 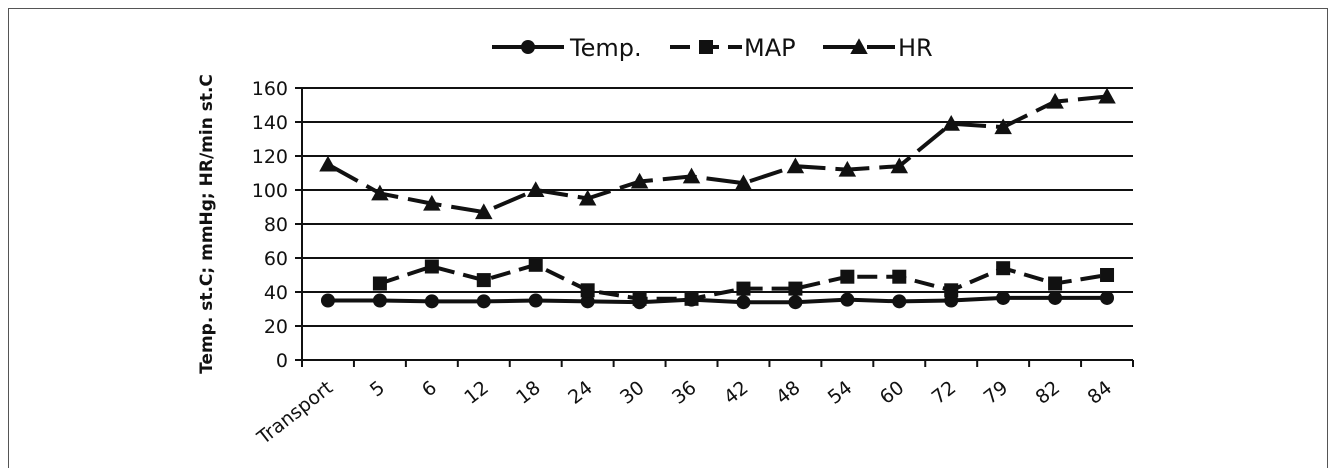 I want to click on legend-item: Temp., so click(x=567, y=48).